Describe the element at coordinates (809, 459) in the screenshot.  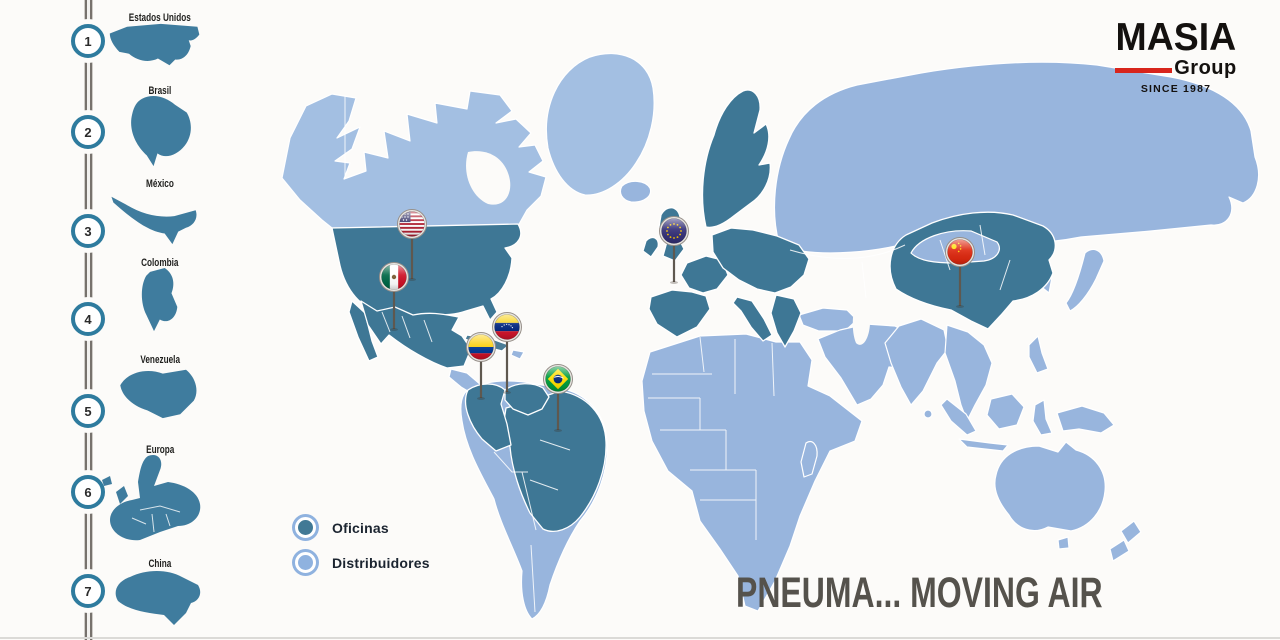
I see `country-madagascar` at that location.